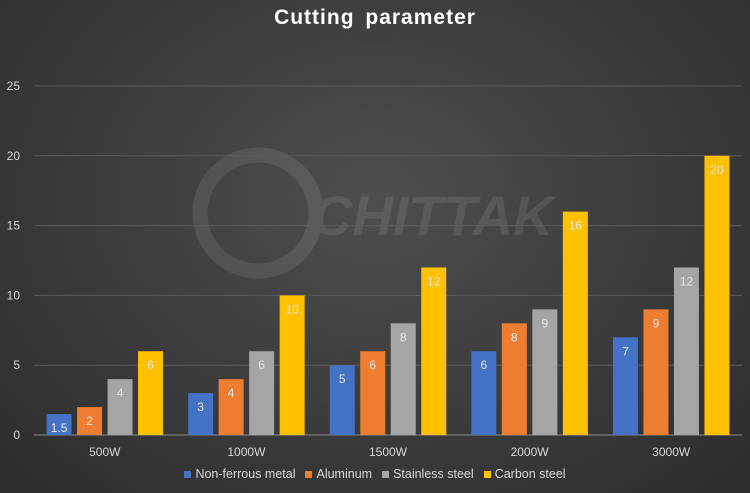 The image size is (750, 493). Describe the element at coordinates (246, 452) in the screenshot. I see `x-tick-label: 1000W` at that location.